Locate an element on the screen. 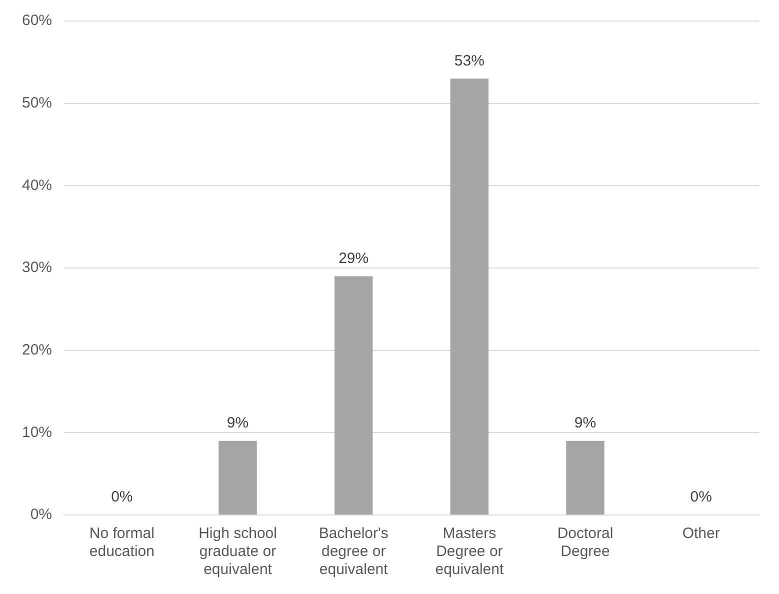 The width and height of the screenshot is (779, 594). x-tick-label: Doctoral Degree is located at coordinates (585, 542).